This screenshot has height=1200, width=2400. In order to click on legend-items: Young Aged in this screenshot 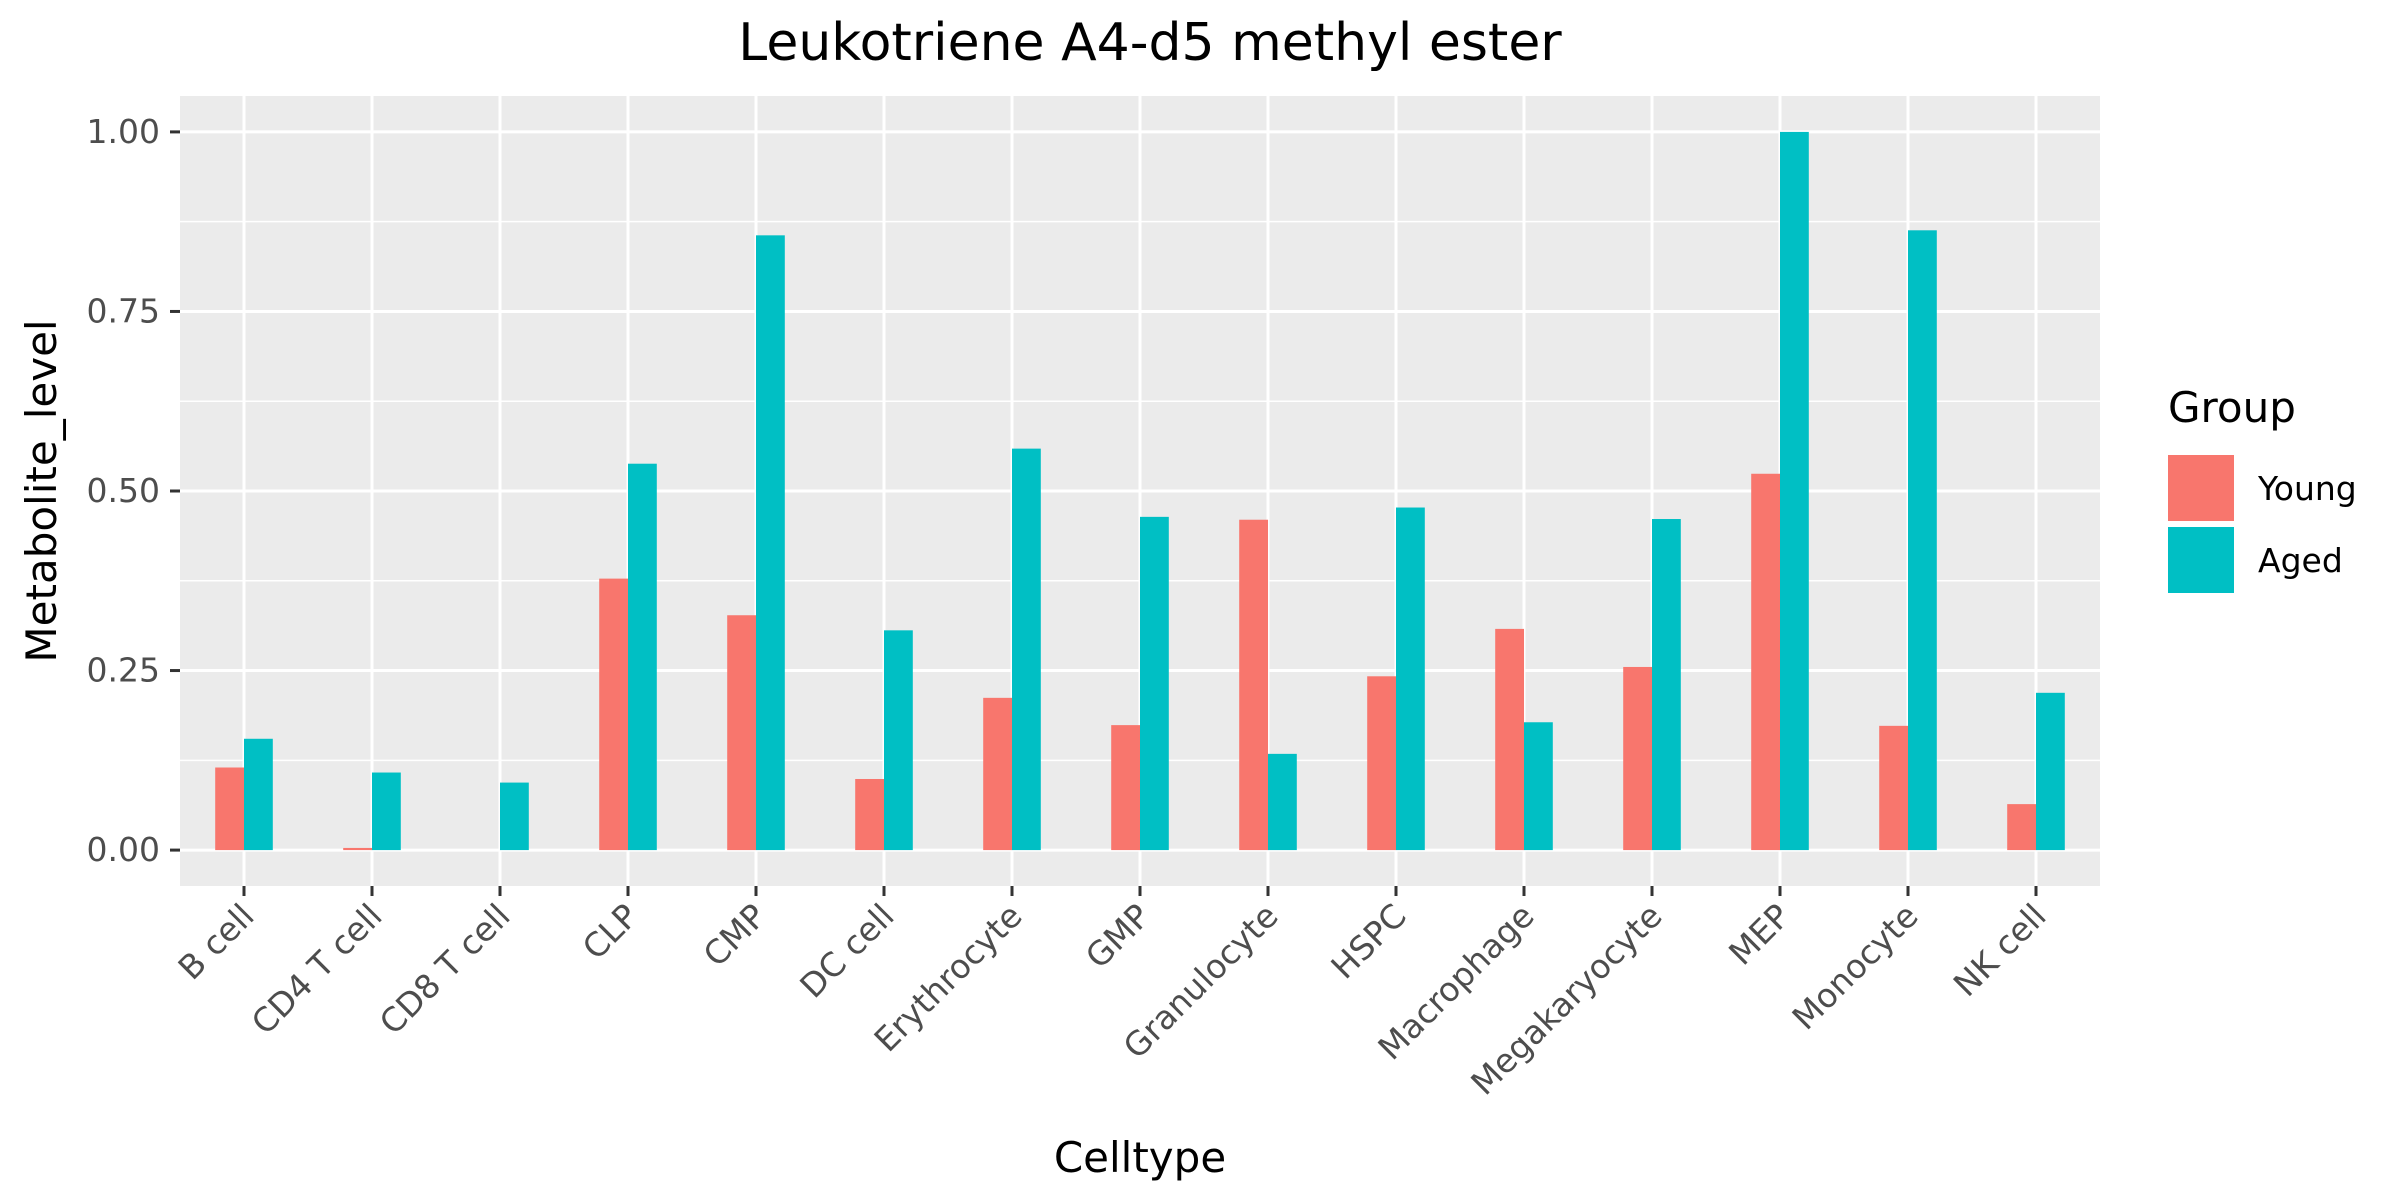, I will do `click(2262, 524)`.